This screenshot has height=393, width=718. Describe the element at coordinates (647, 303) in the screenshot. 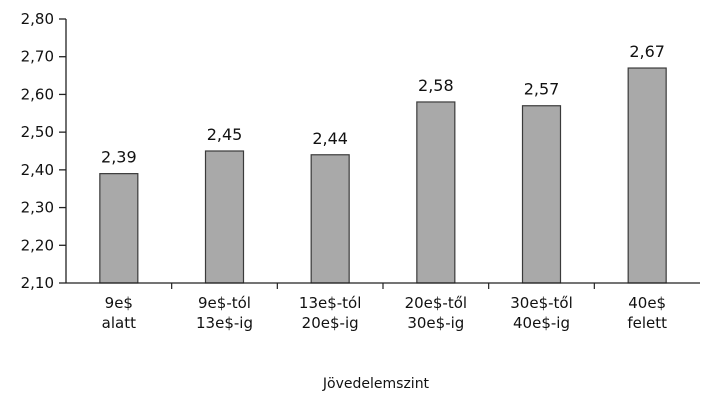

I see `x-category-label-line: 40e$` at that location.